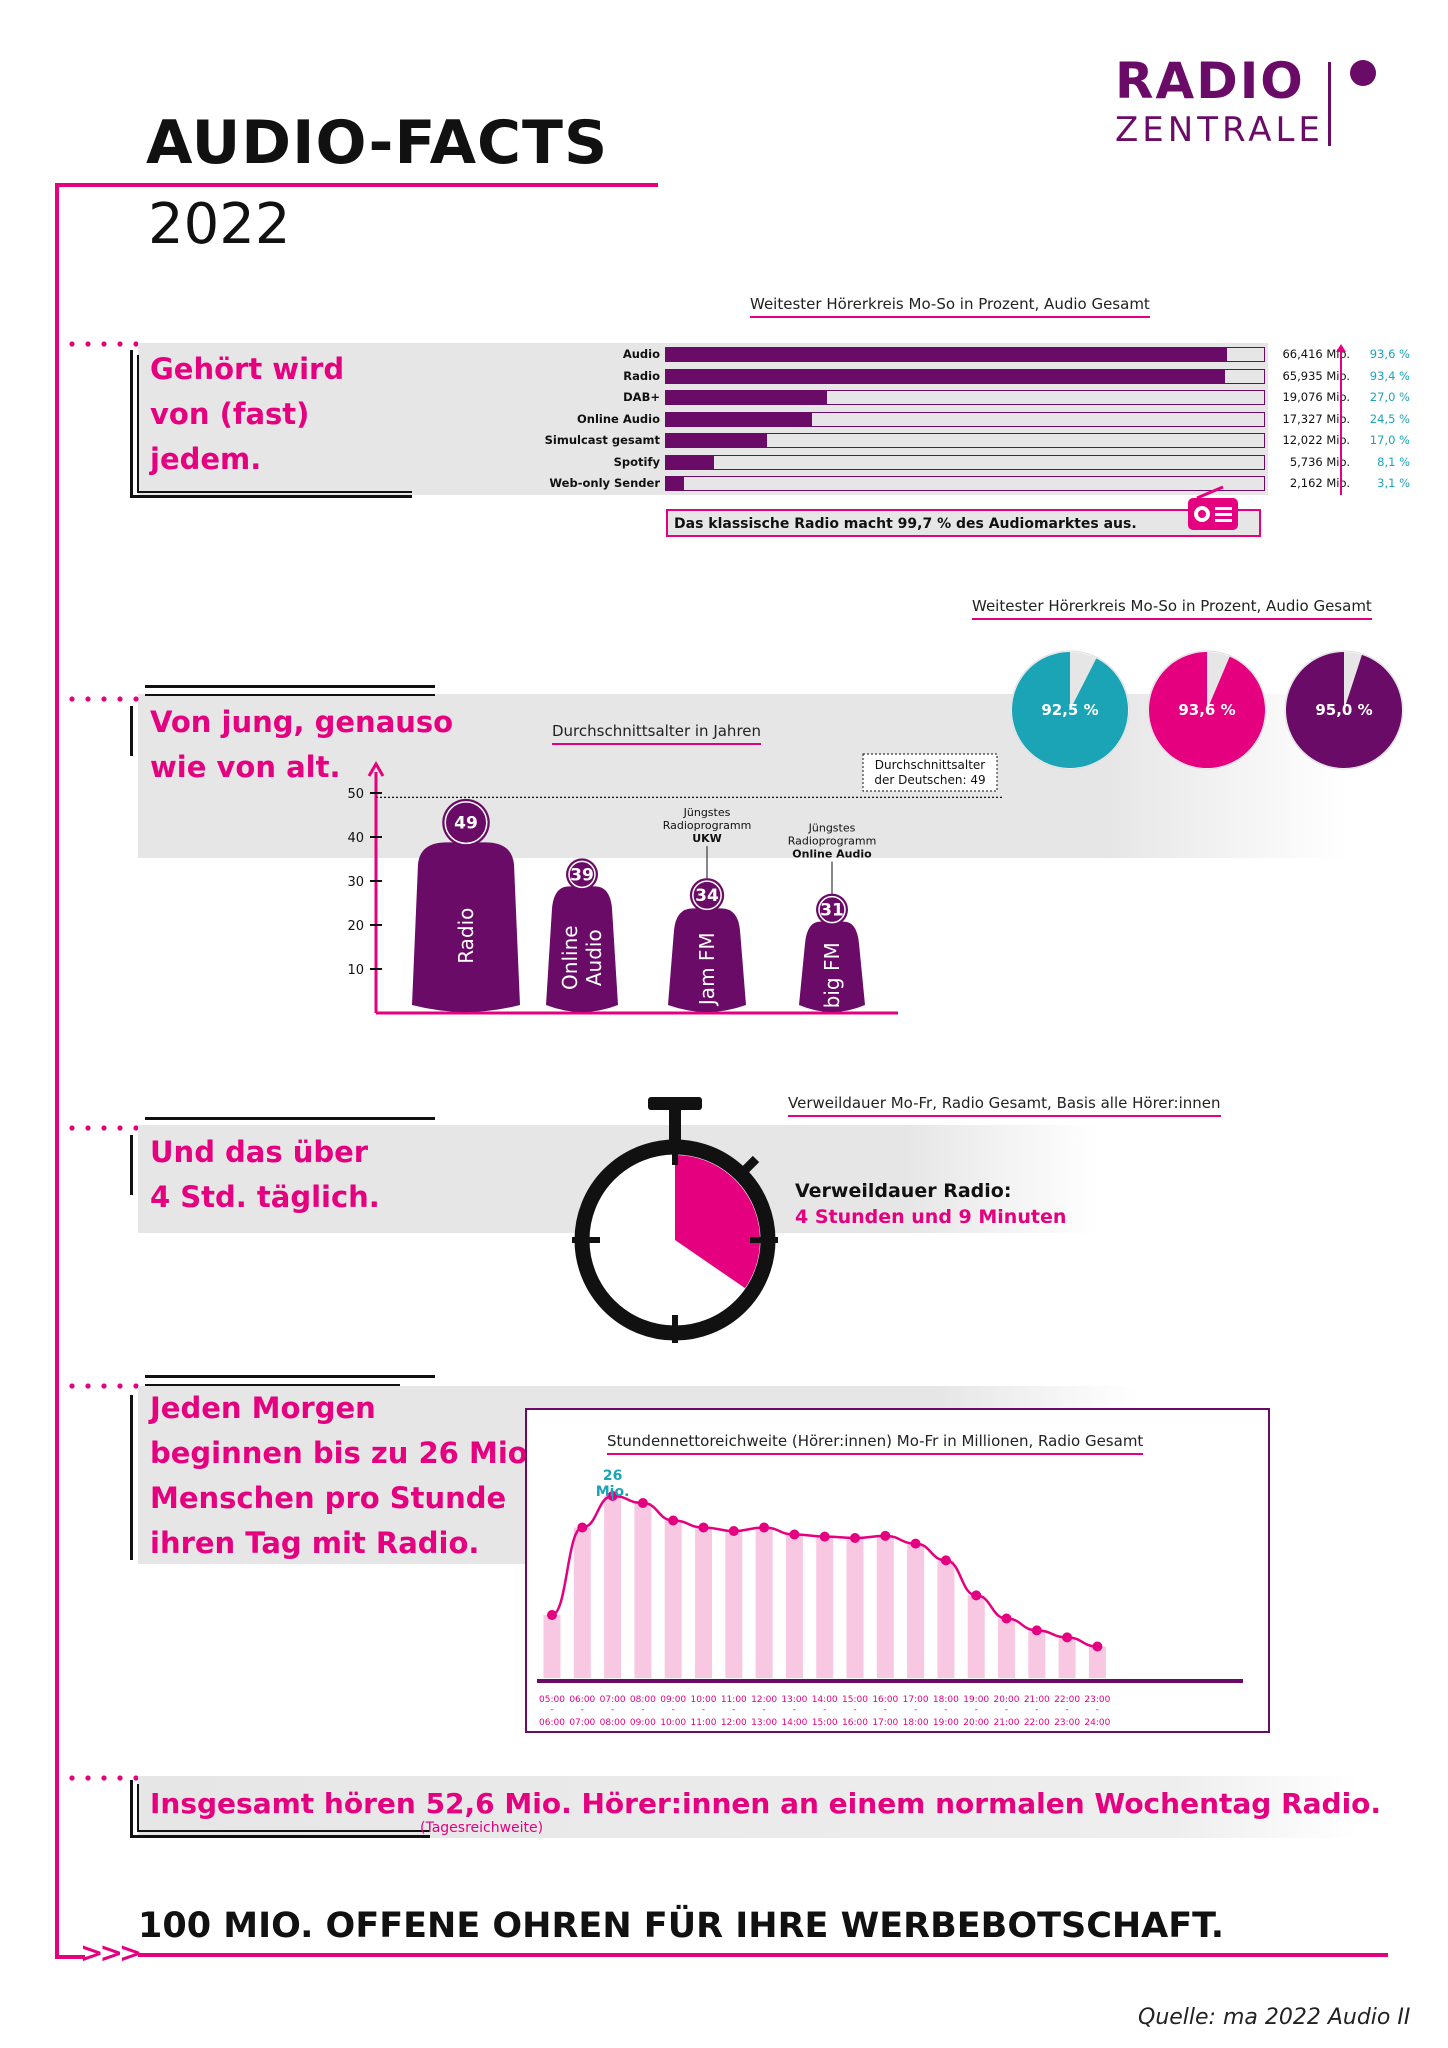  Describe the element at coordinates (832, 975) in the screenshot. I see `age-bar-category-label: big FM` at that location.